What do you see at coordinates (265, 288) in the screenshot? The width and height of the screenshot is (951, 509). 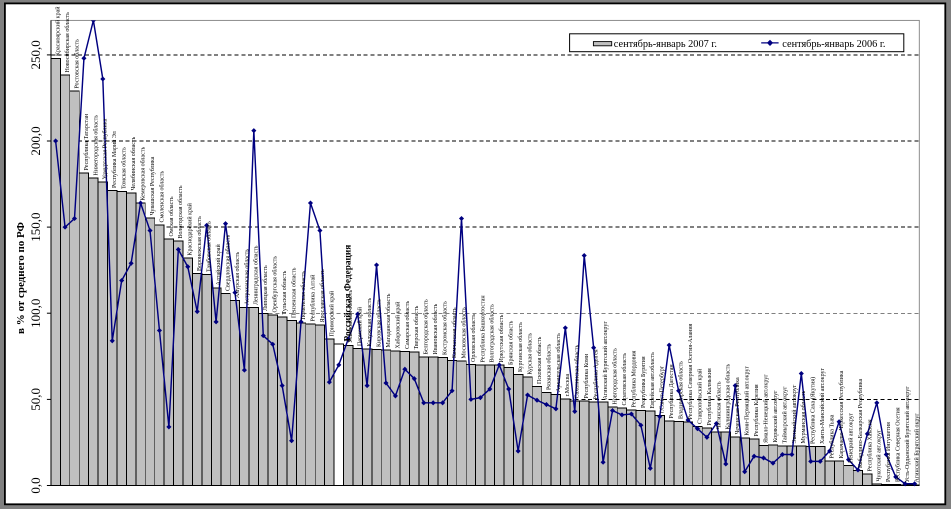 I see `svg-text: Липецкая область` at bounding box center [265, 288].